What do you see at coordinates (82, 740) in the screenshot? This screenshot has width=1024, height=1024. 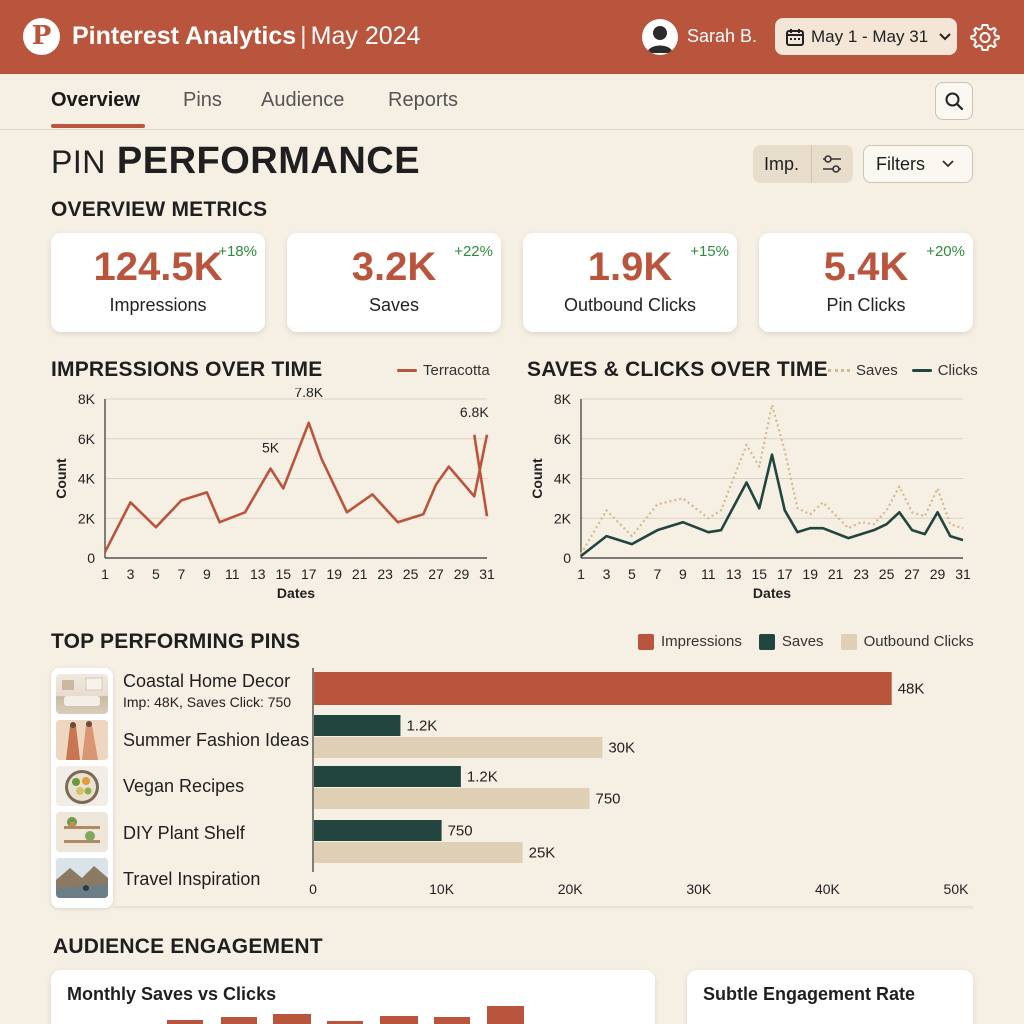 I see `pin-thumbnail-summer-fashion` at bounding box center [82, 740].